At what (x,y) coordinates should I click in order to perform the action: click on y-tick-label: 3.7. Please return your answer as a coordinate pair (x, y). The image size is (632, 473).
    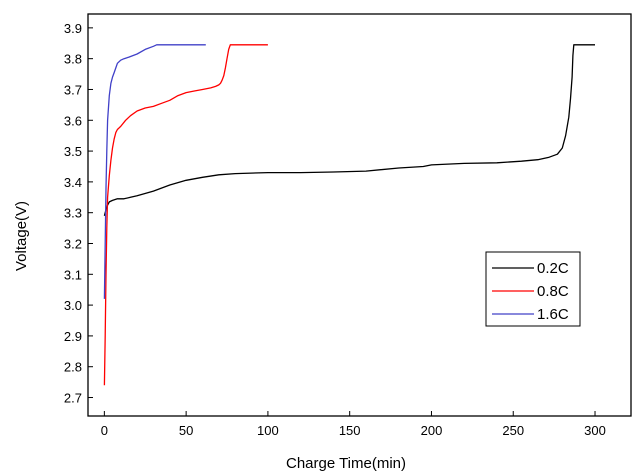
    Looking at the image, I should click on (73, 89).